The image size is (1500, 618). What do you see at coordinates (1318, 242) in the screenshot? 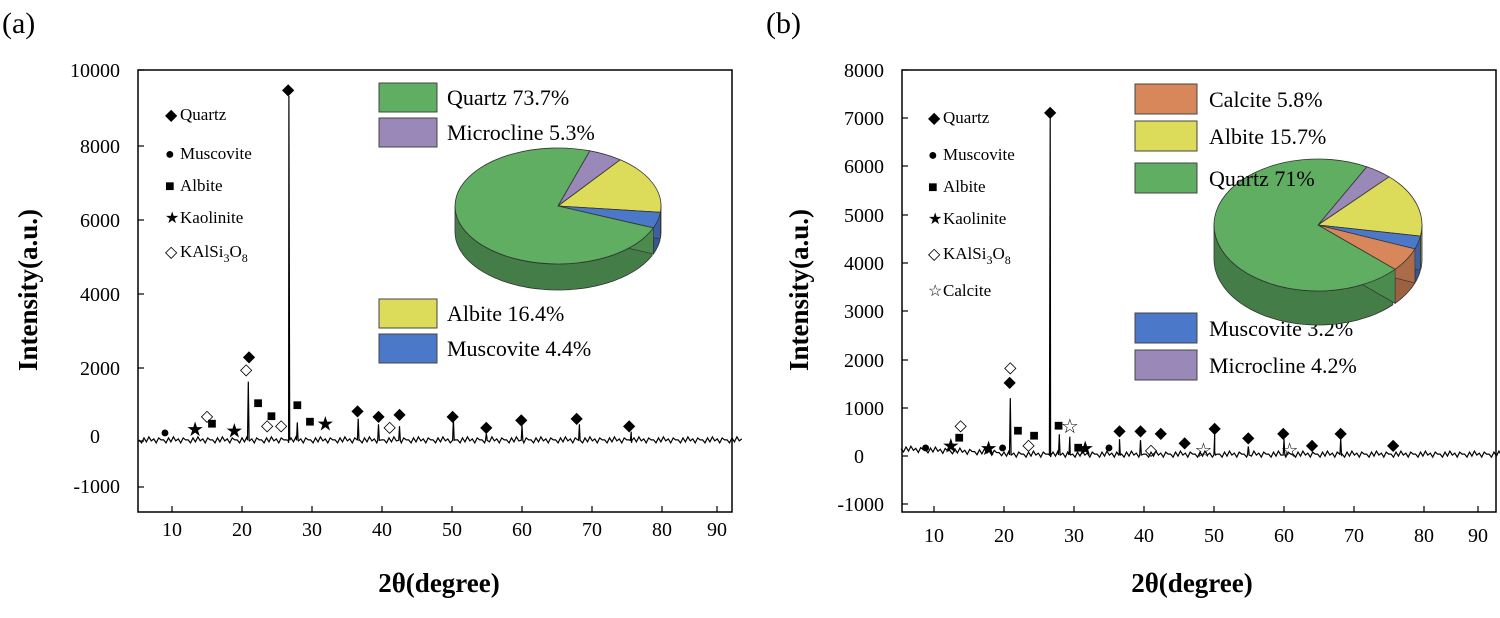
I see `panel-b-pie` at bounding box center [1318, 242].